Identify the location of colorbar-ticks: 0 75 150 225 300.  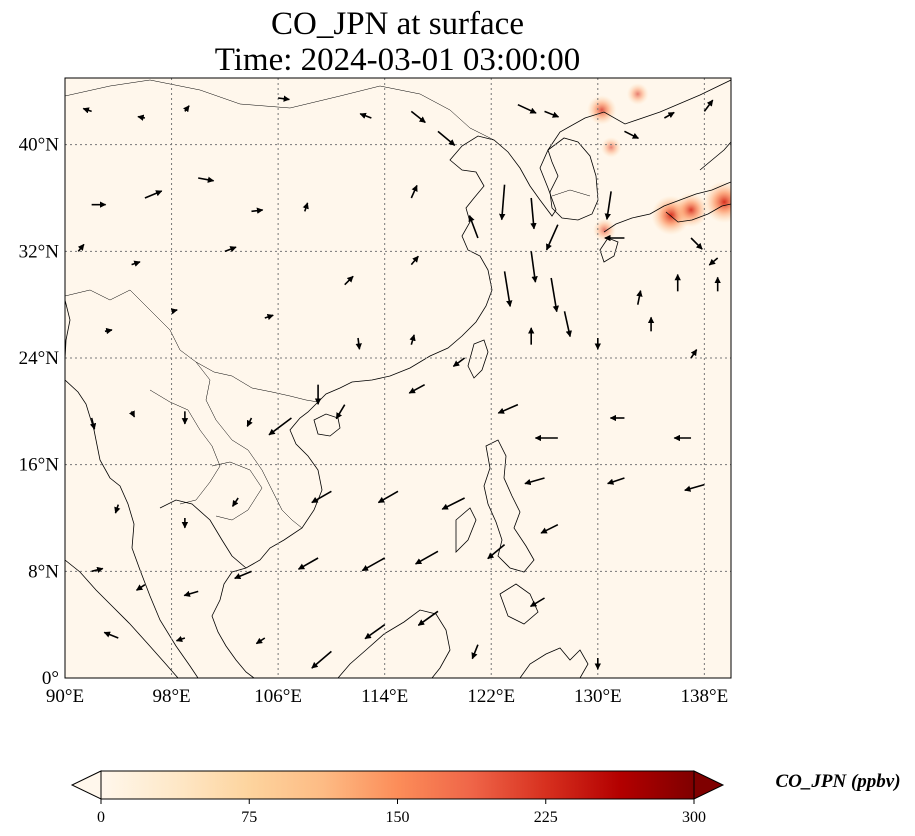
(401, 812).